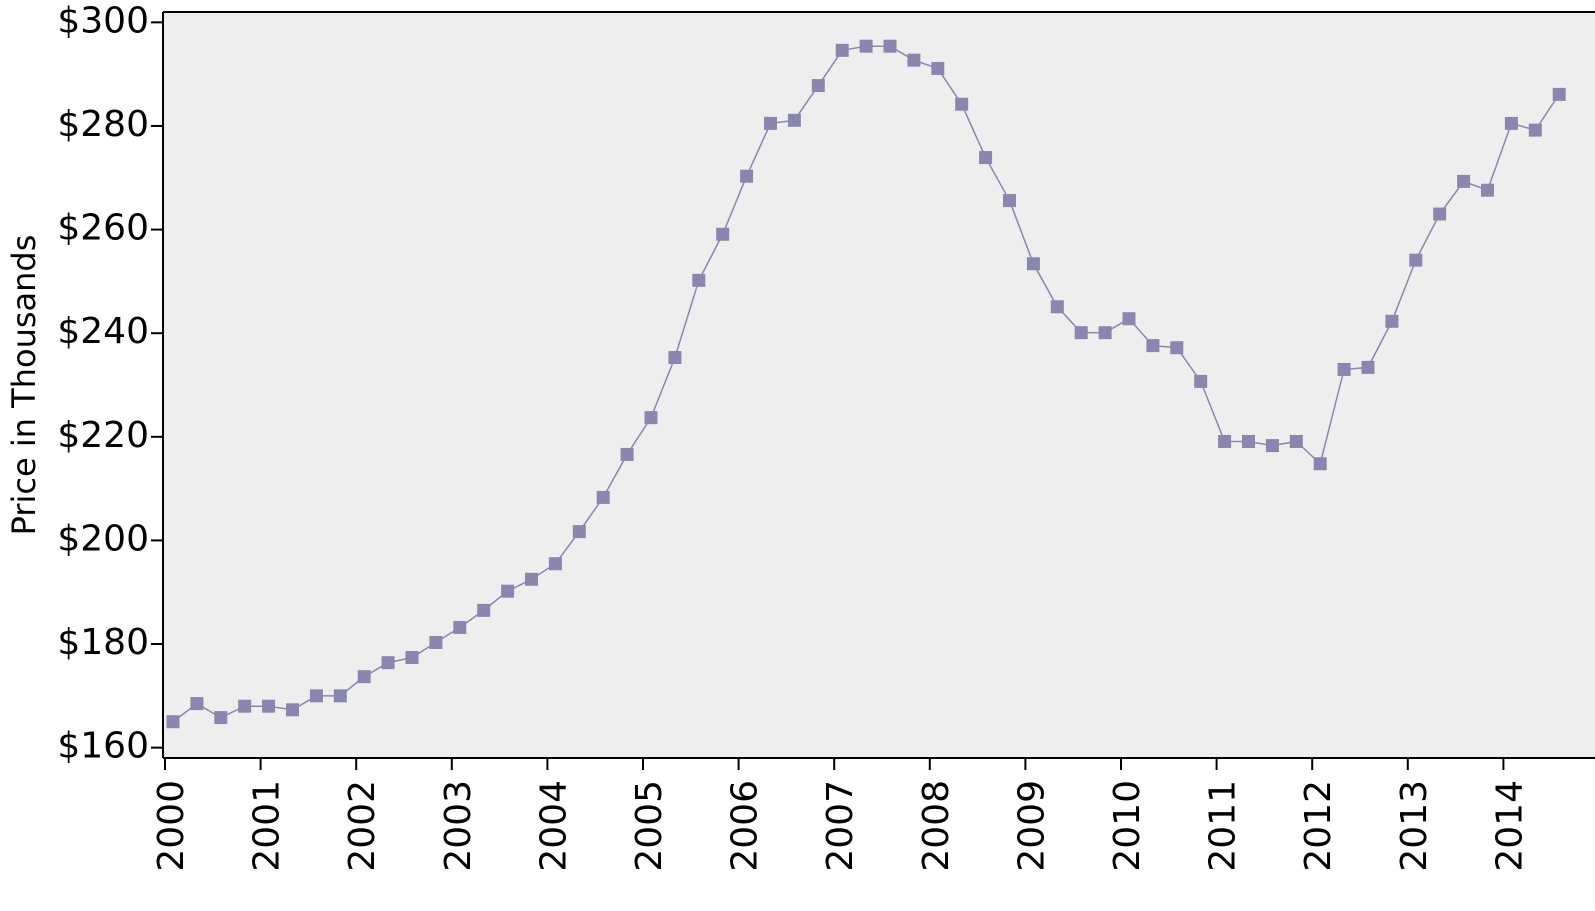  I want to click on y-tick-label: $300, so click(103, 20).